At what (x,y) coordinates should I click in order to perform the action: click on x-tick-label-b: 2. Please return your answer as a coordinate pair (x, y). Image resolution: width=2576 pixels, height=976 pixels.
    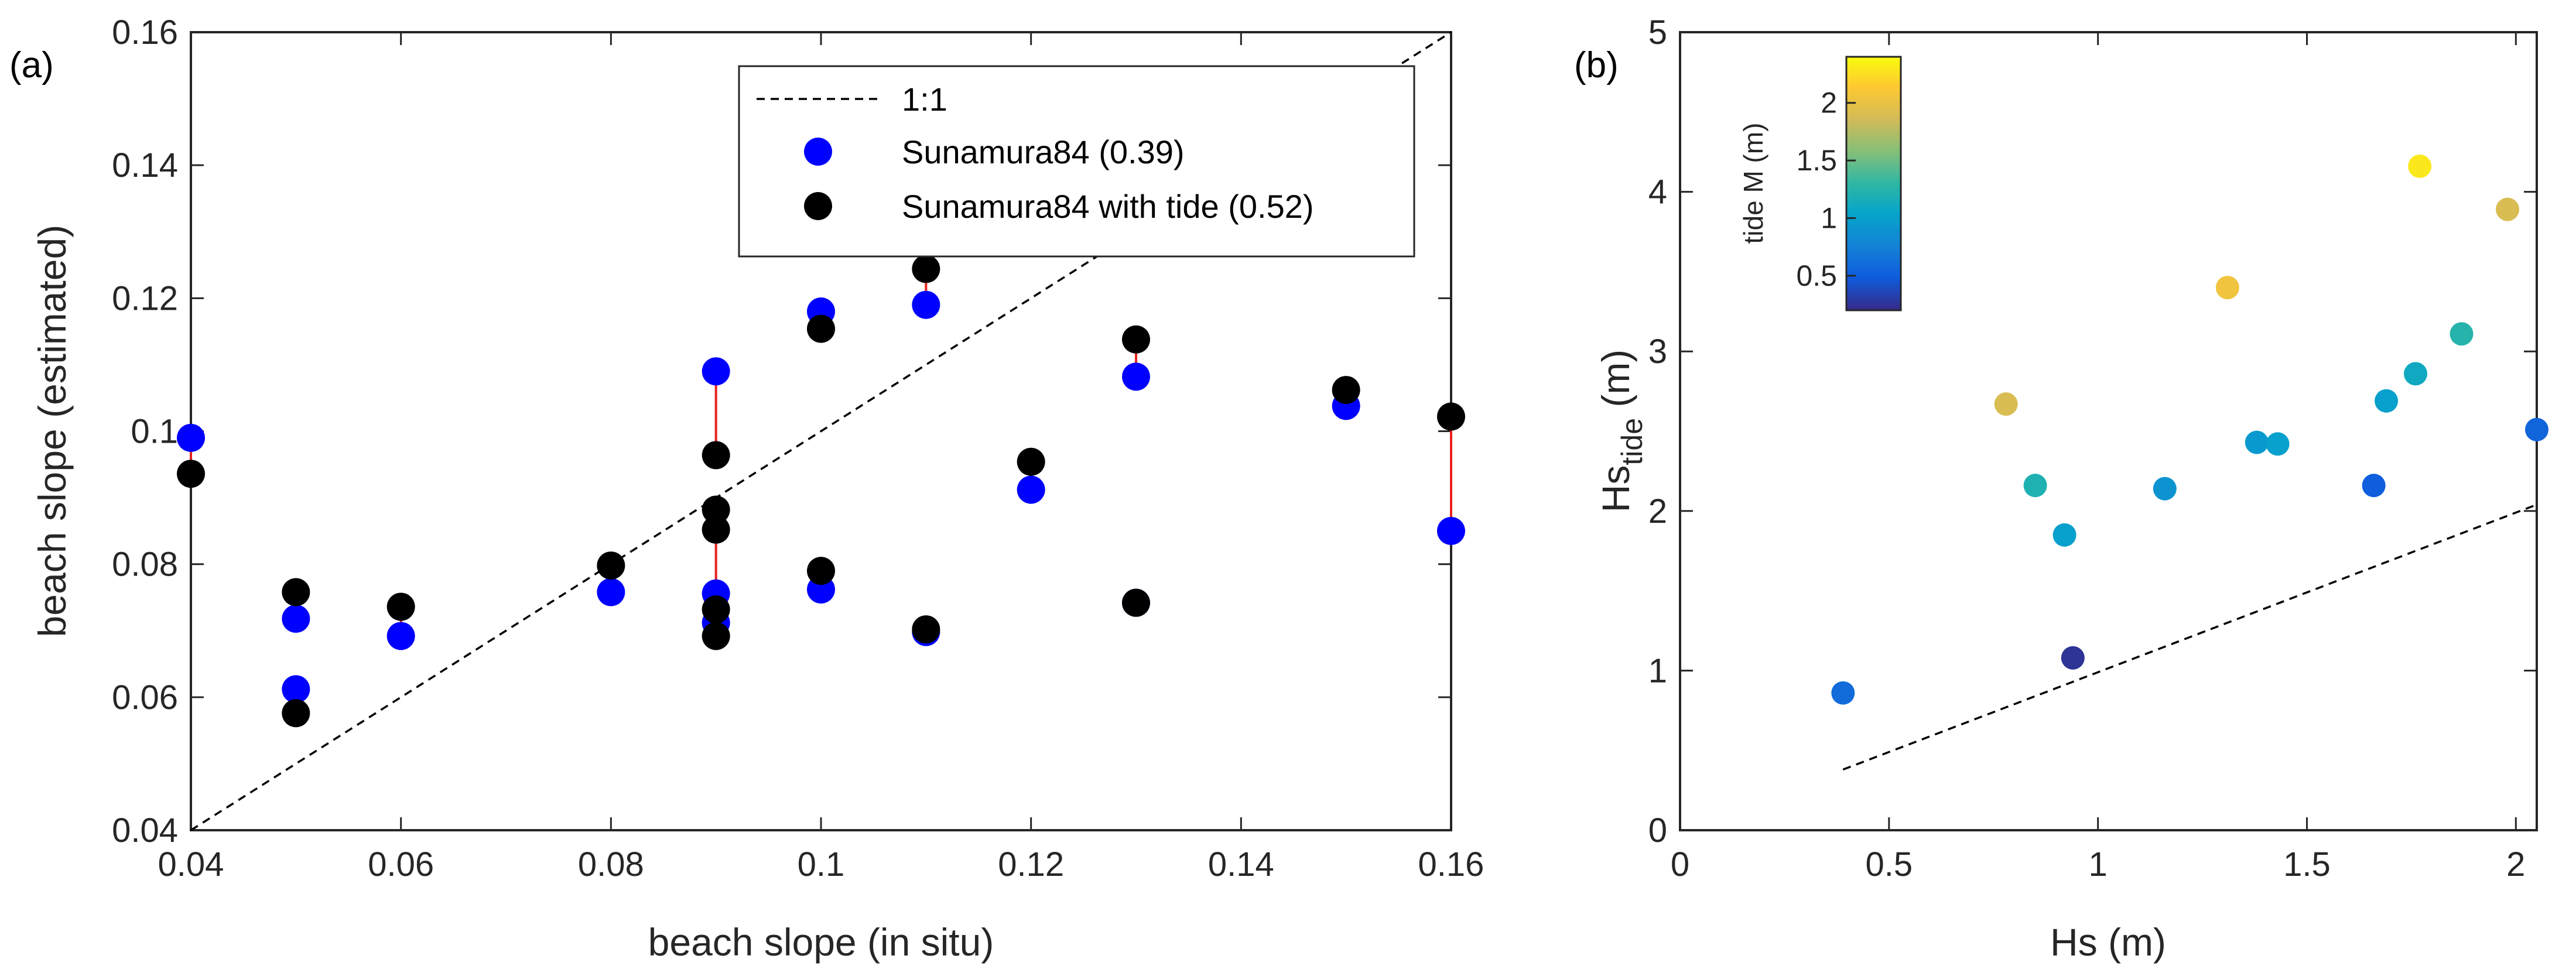
    Looking at the image, I should click on (2515, 864).